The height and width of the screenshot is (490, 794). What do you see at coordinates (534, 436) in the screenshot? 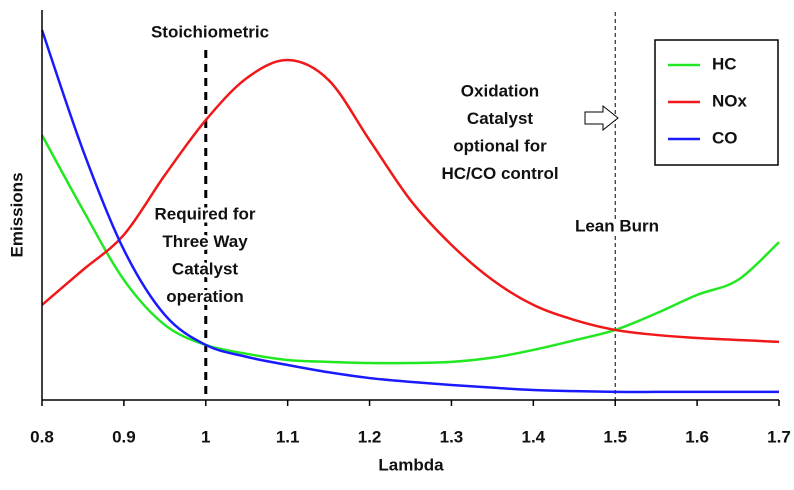
I see `x-tick-label: 1.4` at bounding box center [534, 436].